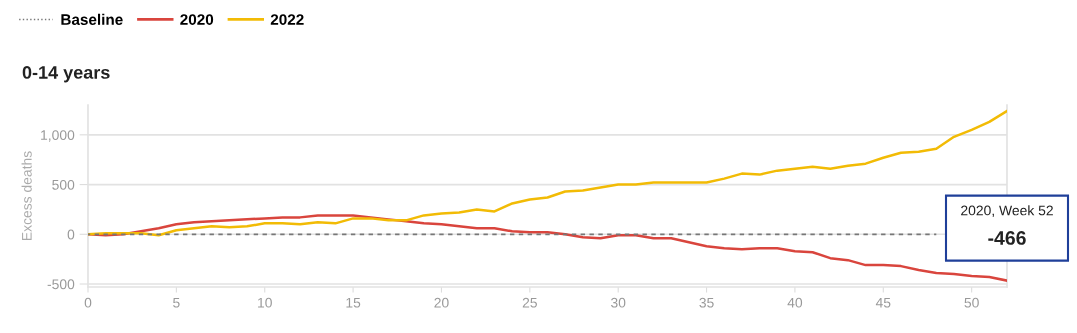 This screenshot has height=333, width=1077. Describe the element at coordinates (71, 234) in the screenshot. I see `y-tick-label: 0` at that location.